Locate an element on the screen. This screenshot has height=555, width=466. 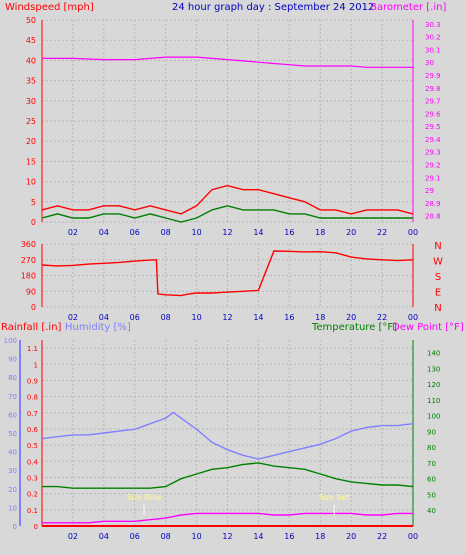
rain-tick-label: 0.6 is located at coordinates (33, 430).